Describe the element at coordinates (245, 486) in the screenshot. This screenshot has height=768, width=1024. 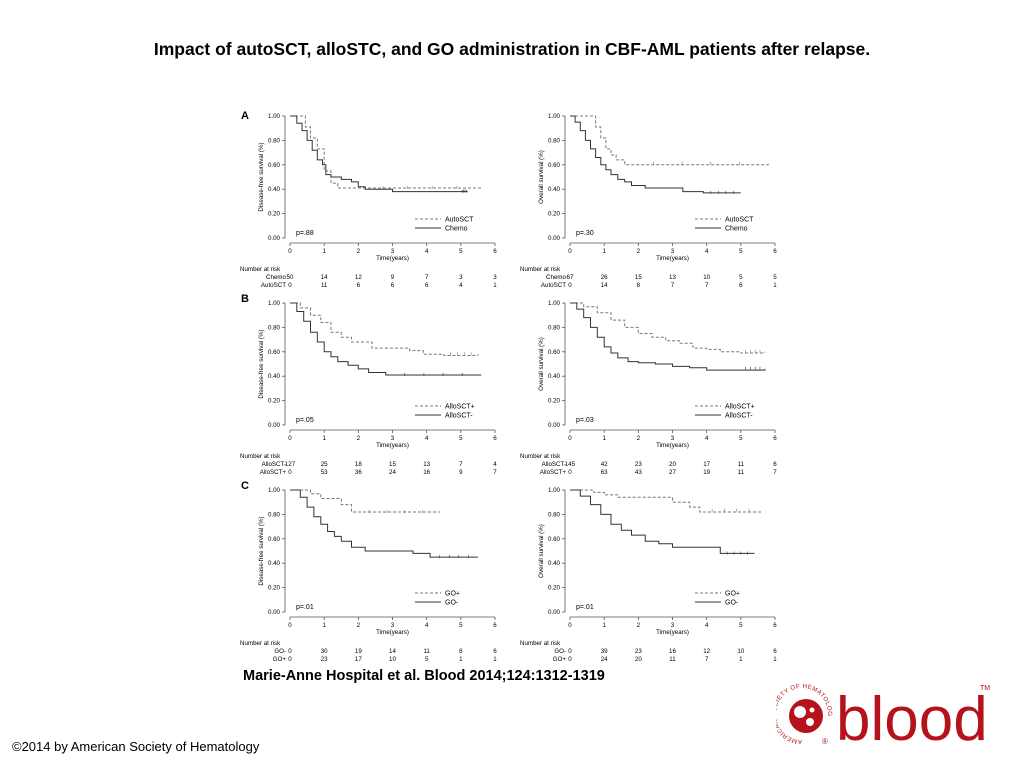
I see `panel-label-c: C` at that location.